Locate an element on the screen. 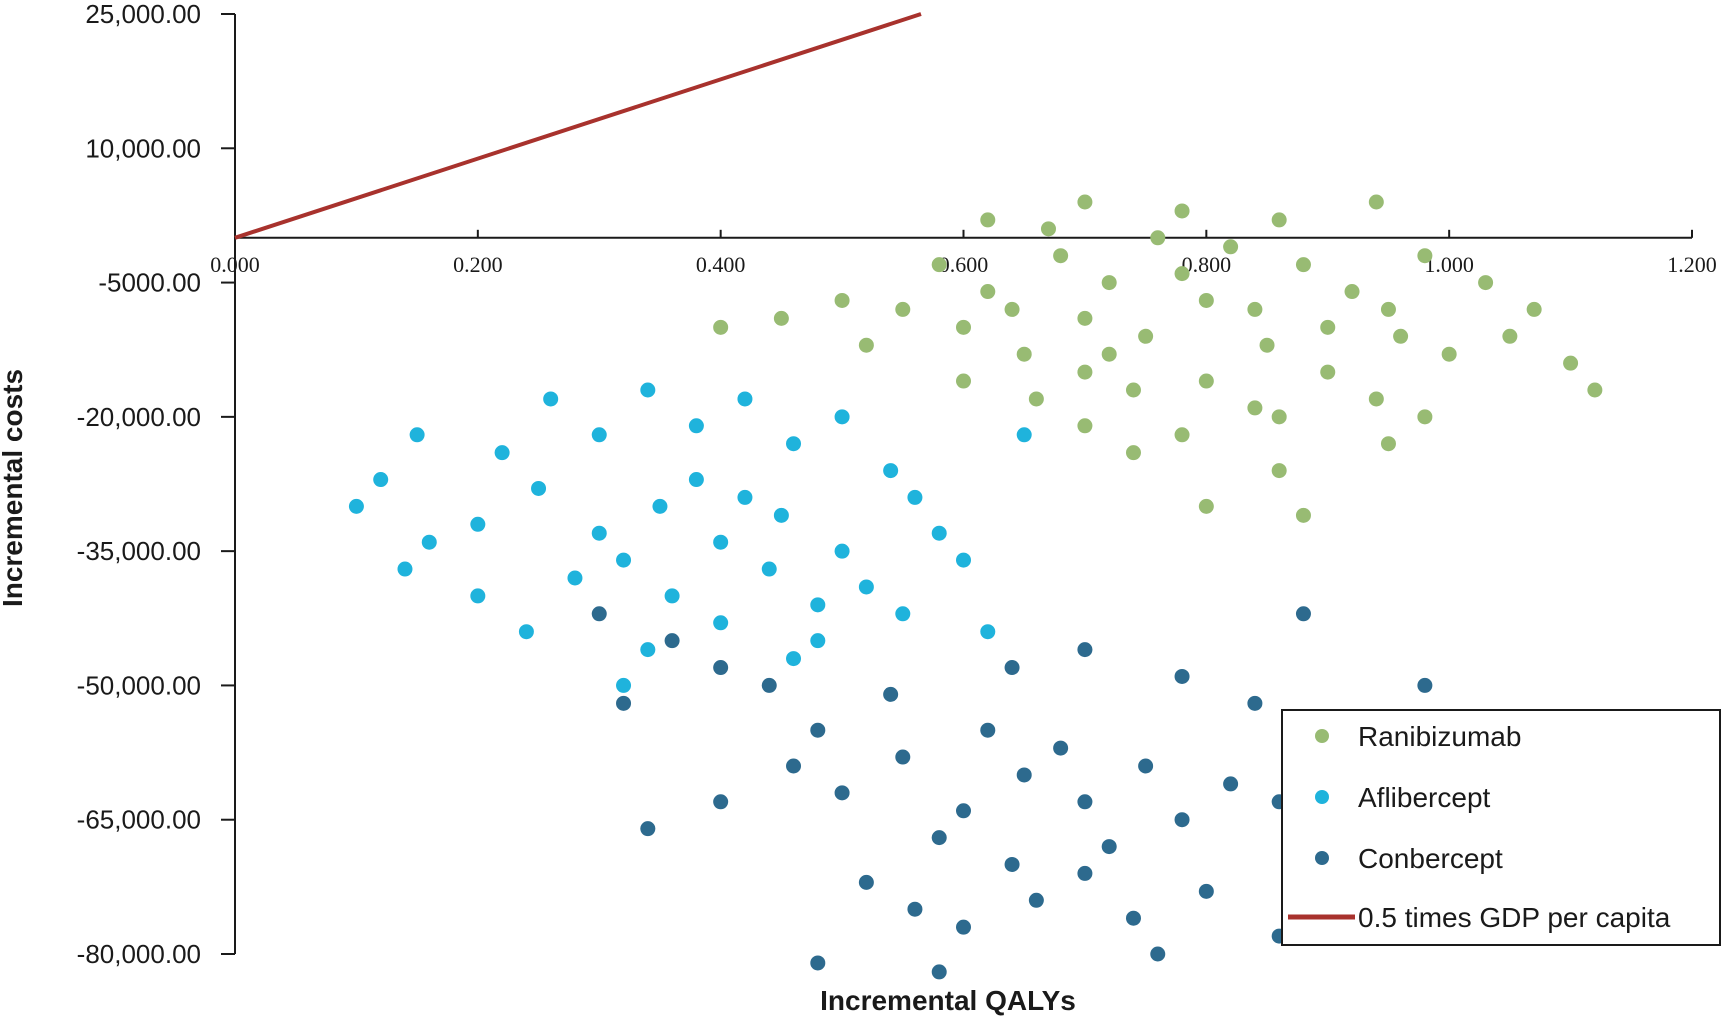 Image resolution: width=1732 pixels, height=1025 pixels. legend-label-ranibizumab: Ranibizumab is located at coordinates (1439, 736).